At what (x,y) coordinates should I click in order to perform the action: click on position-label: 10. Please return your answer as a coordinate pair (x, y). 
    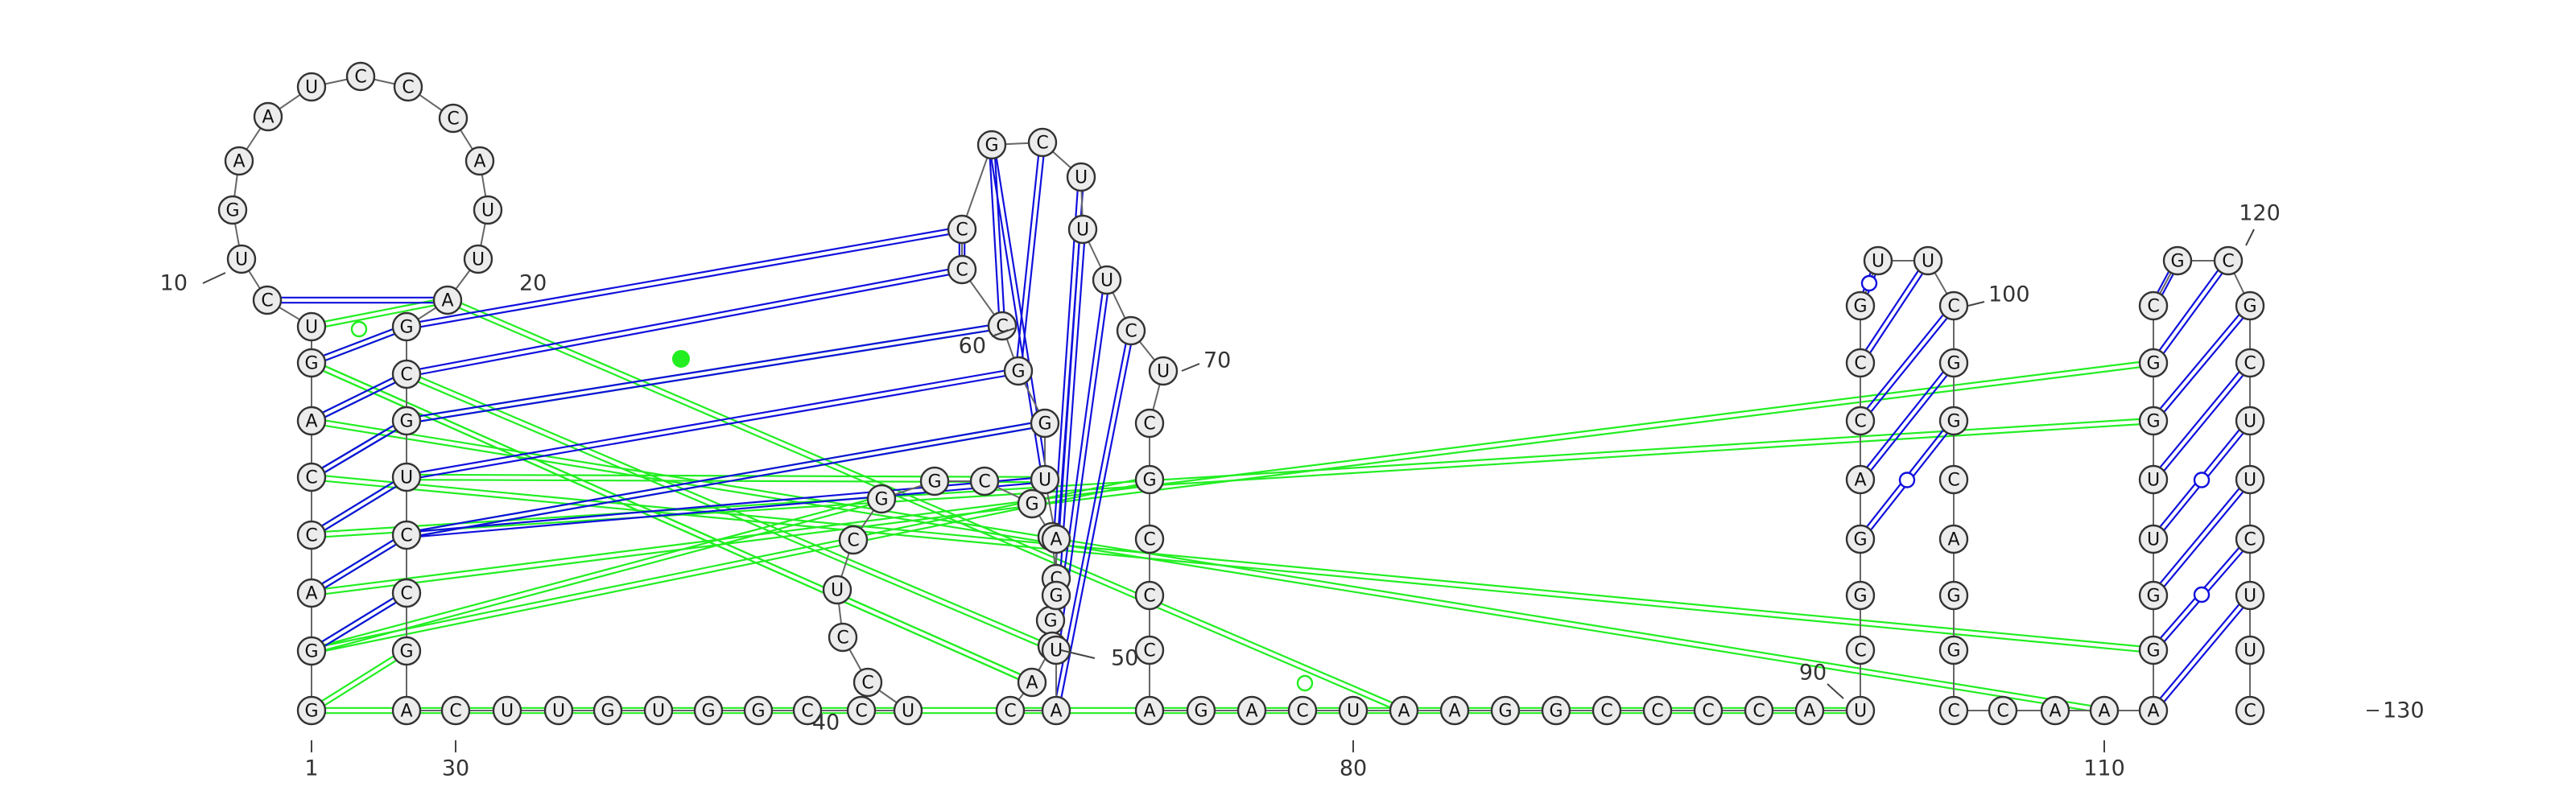
    Looking at the image, I should click on (174, 283).